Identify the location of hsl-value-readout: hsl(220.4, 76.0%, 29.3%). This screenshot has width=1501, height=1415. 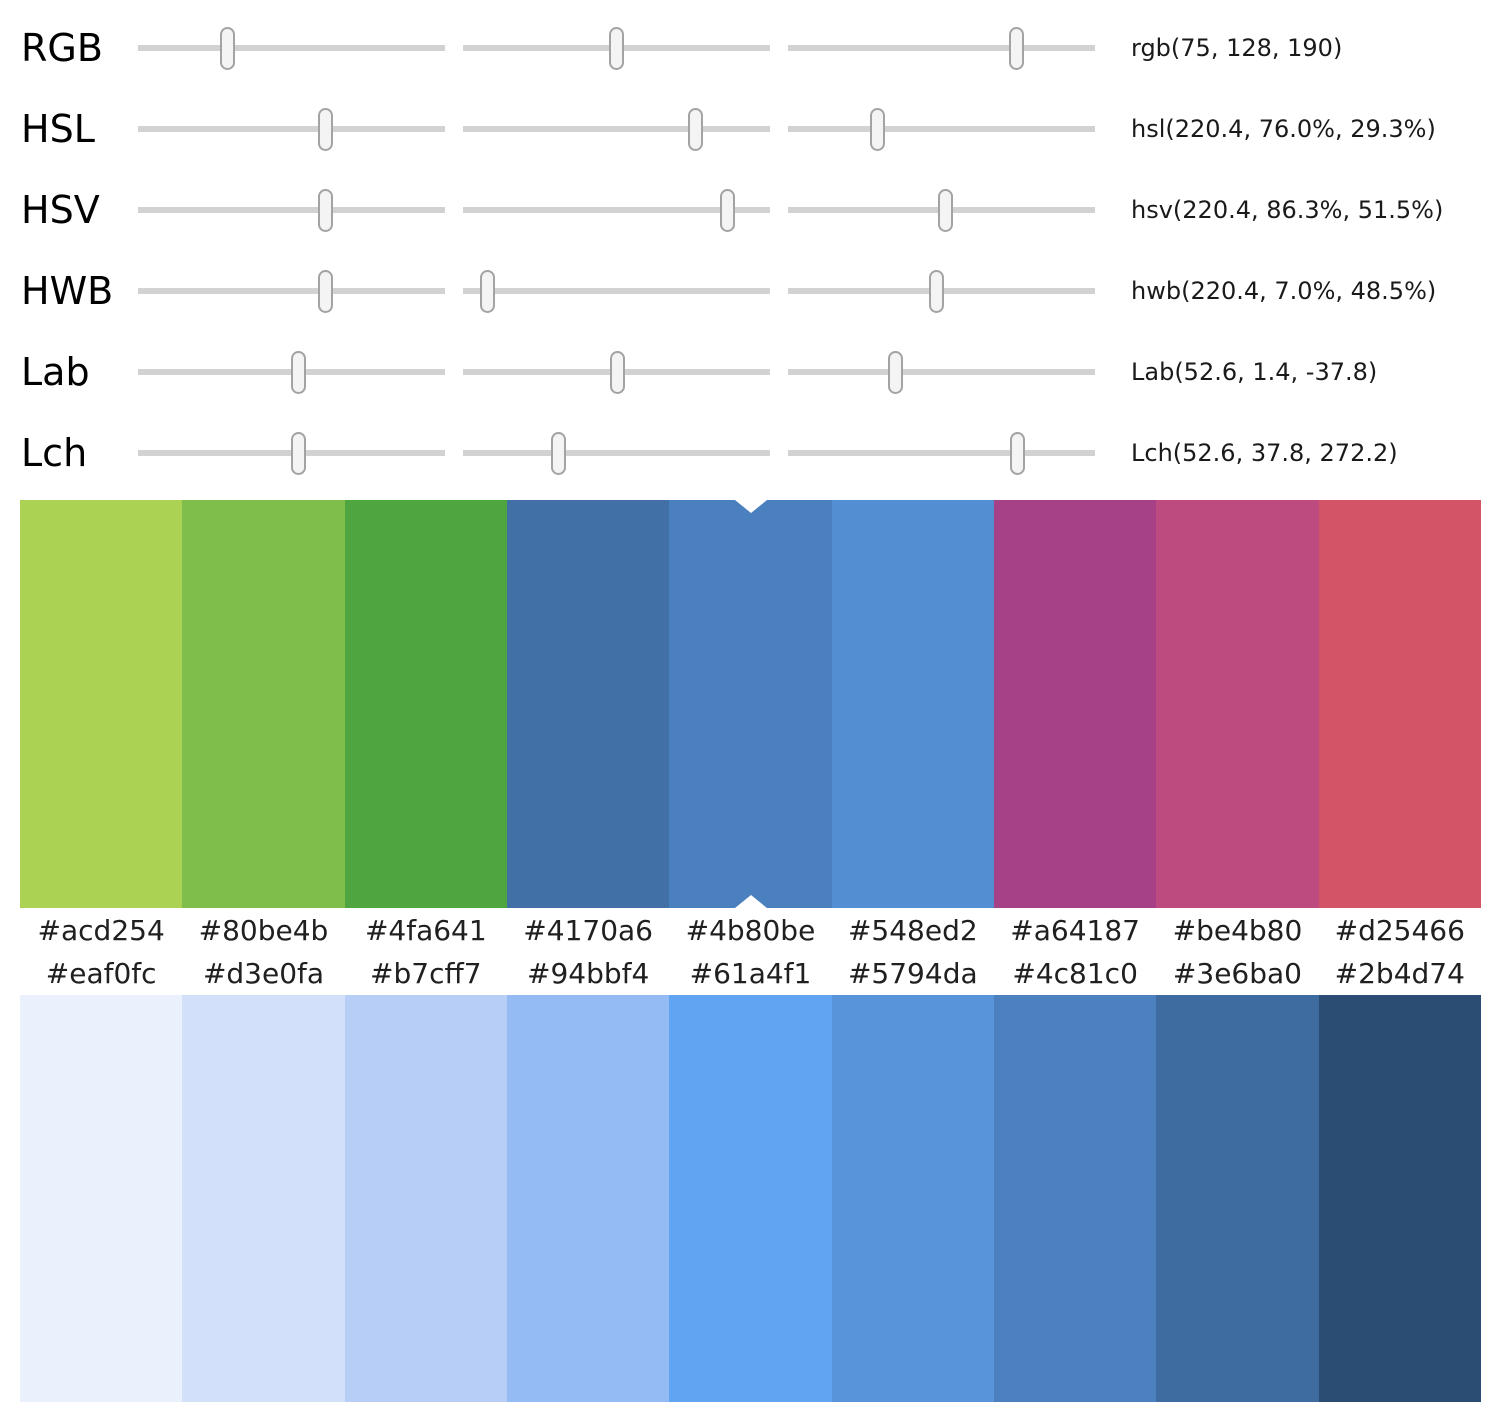
(1283, 128).